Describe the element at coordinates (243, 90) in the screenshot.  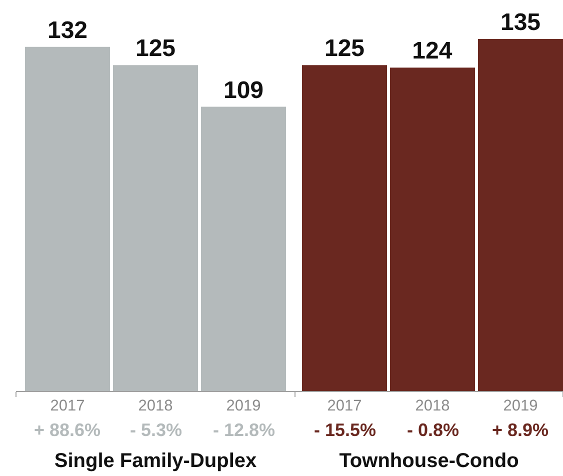
I see `data-label: 109` at that location.